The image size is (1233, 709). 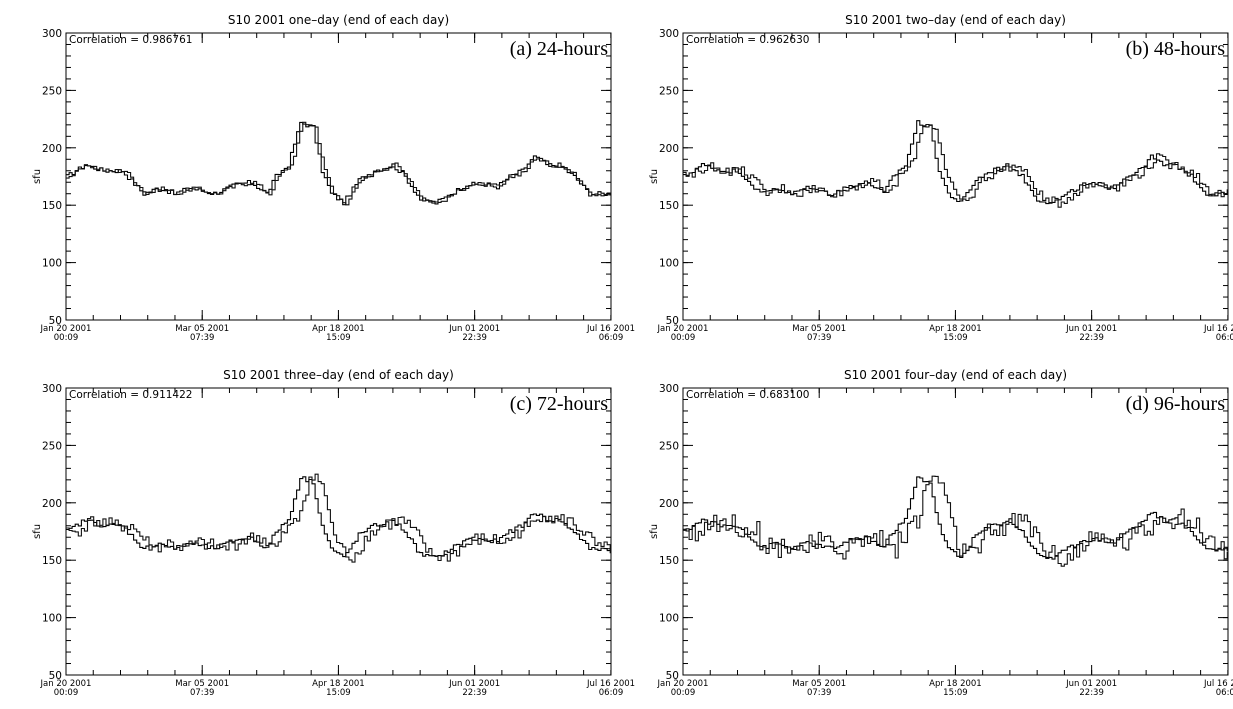 What do you see at coordinates (747, 40) in the screenshot?
I see `correlation-text: Correlation = 0.962630` at bounding box center [747, 40].